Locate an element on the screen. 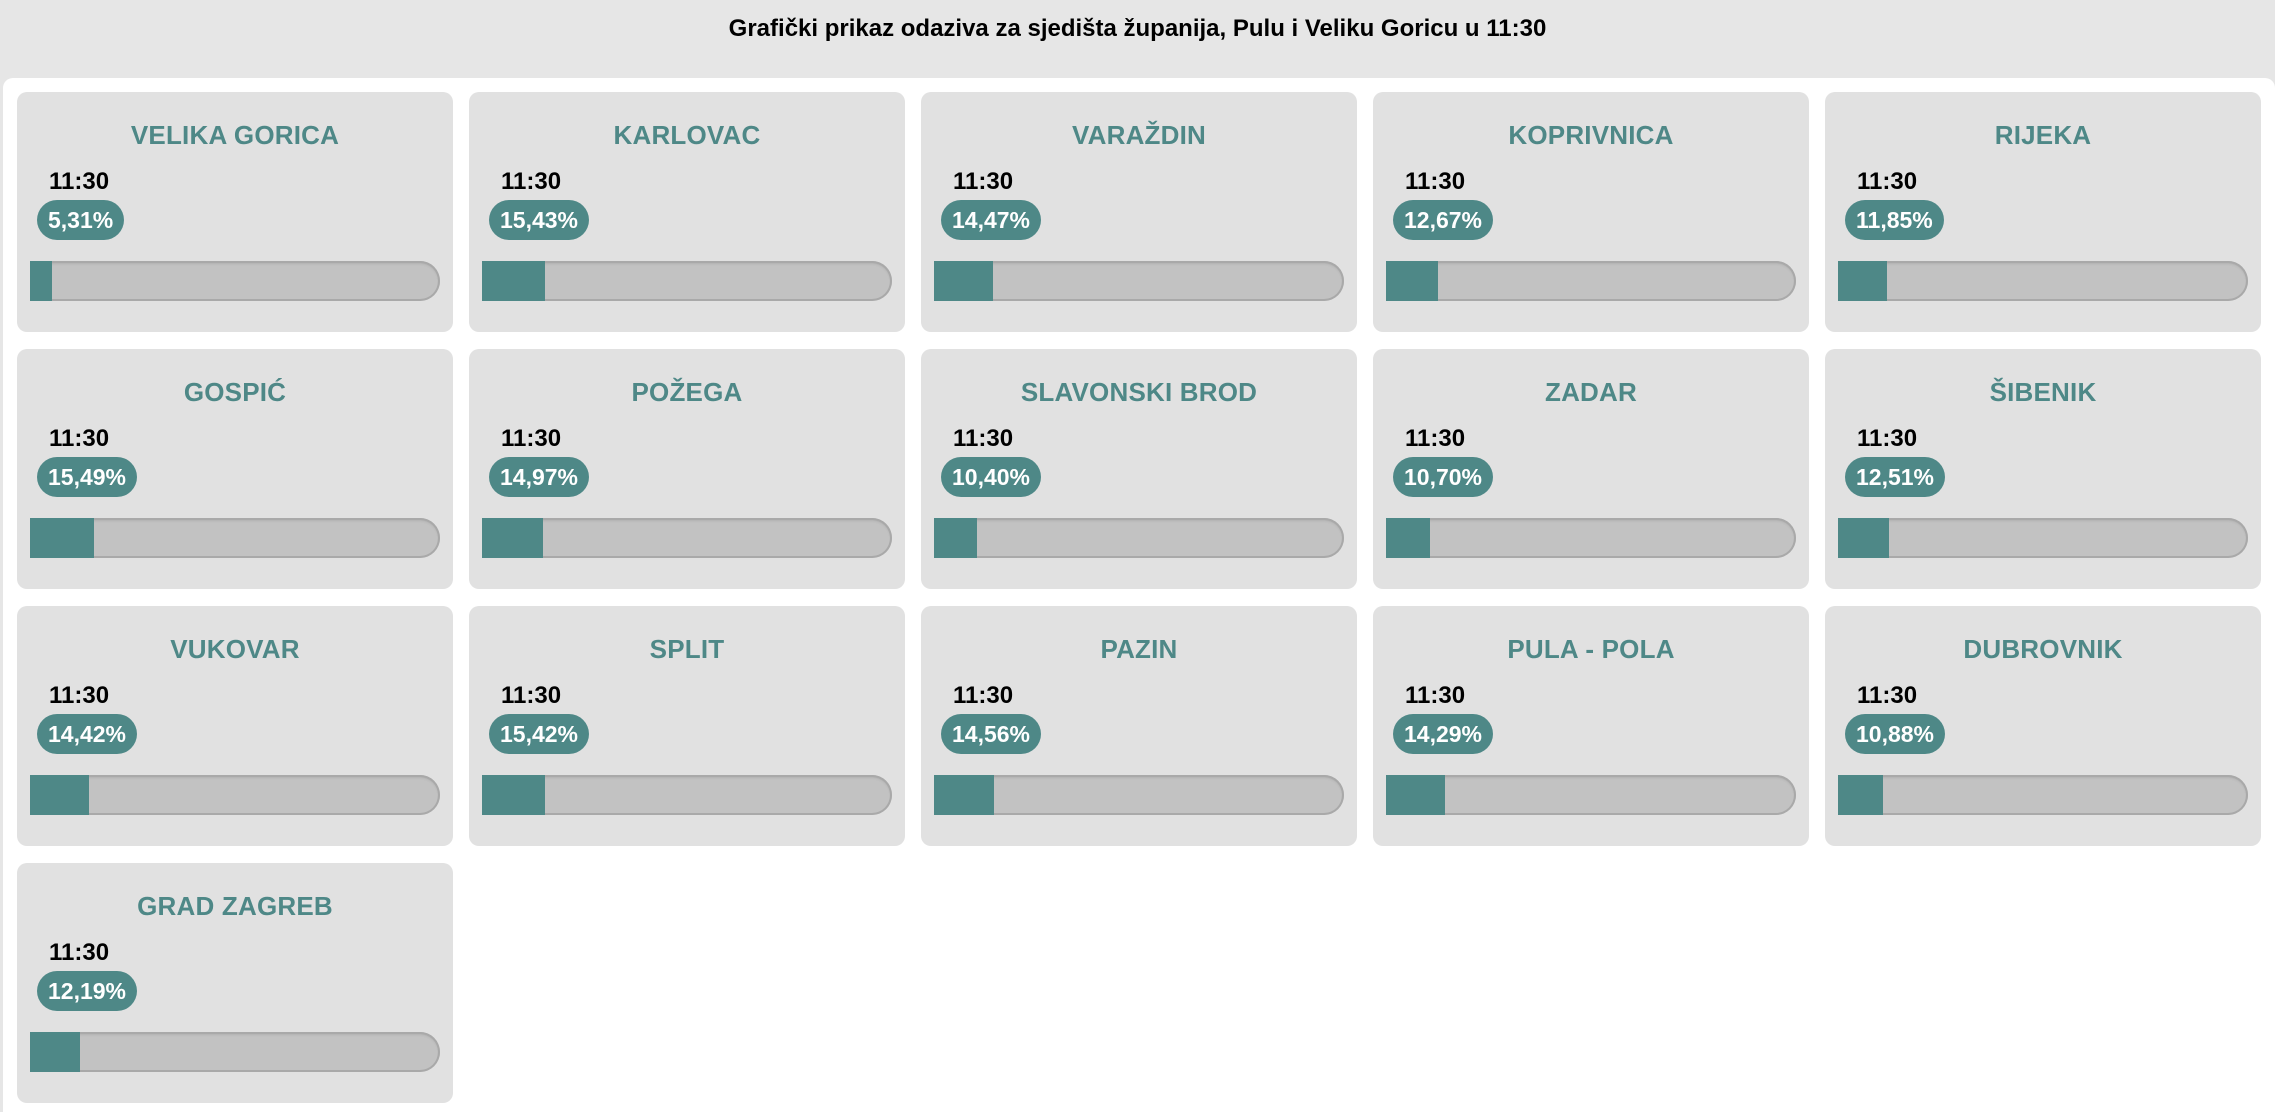 The image size is (2275, 1112). city-name: GOSPIĆ is located at coordinates (235, 392).